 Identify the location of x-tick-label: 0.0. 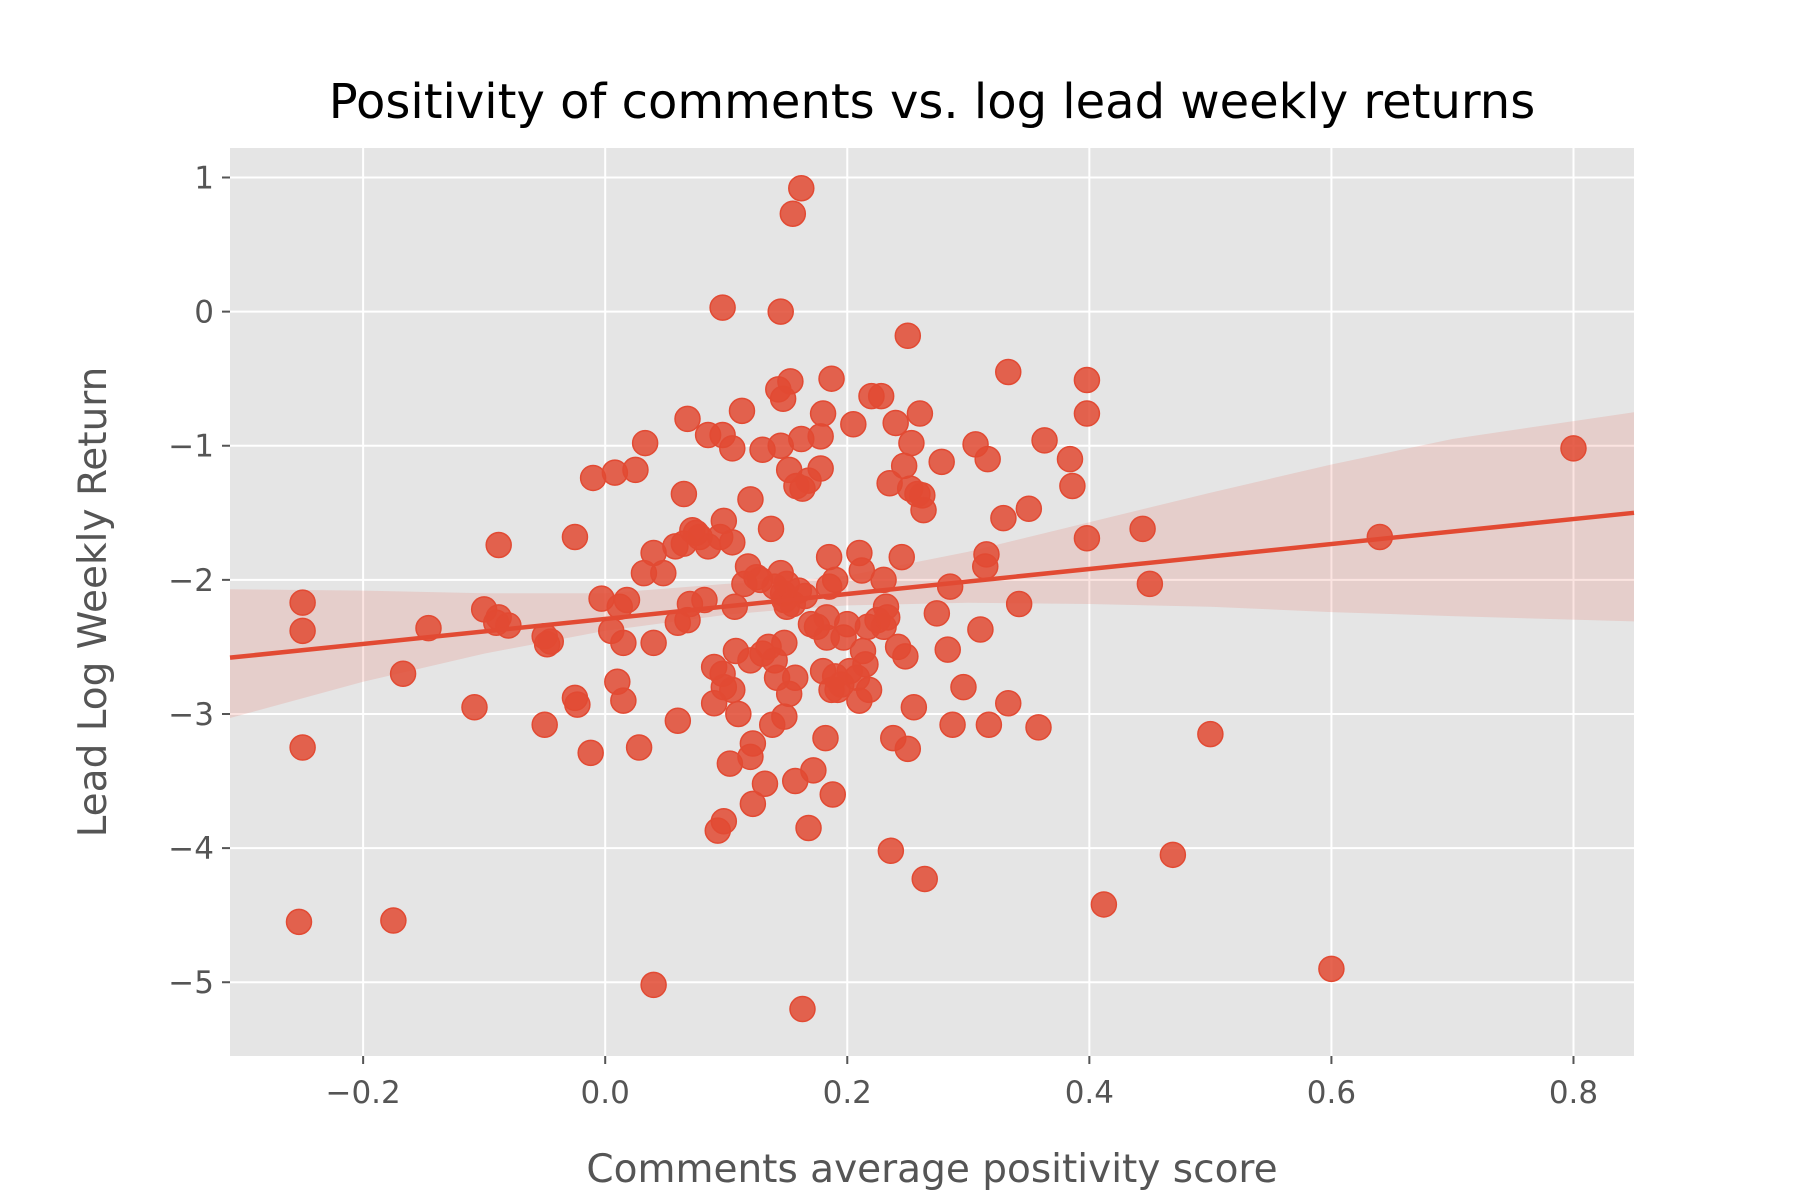
(605, 1093).